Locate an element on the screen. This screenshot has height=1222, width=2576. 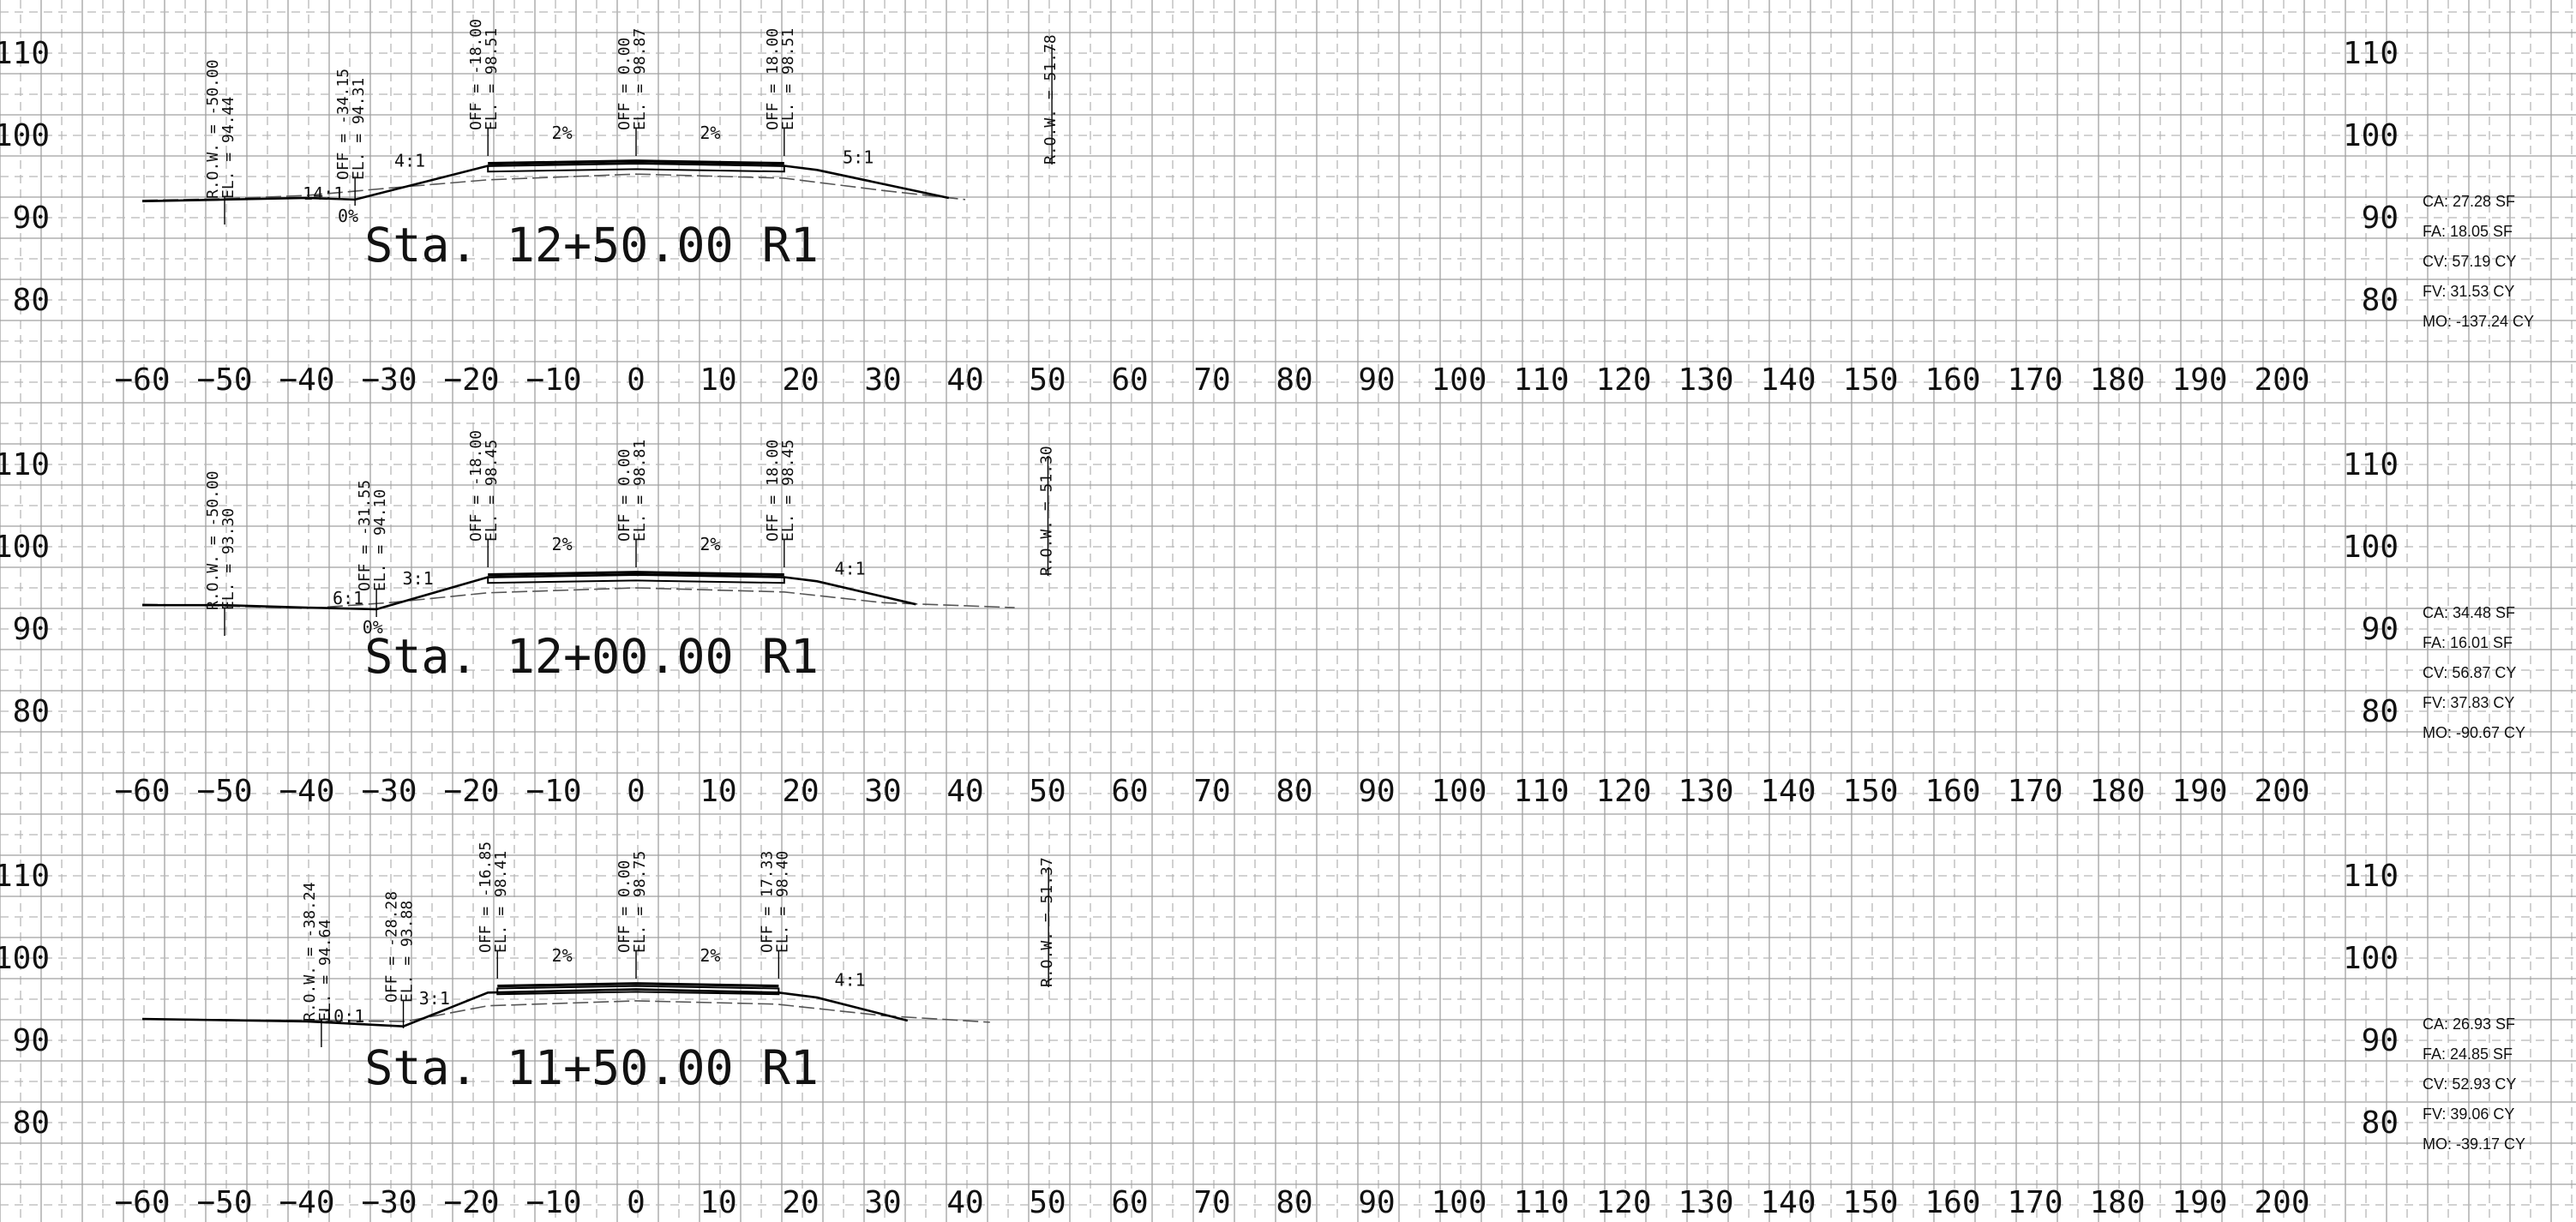
station-label: 40 is located at coordinates (964, 1202).